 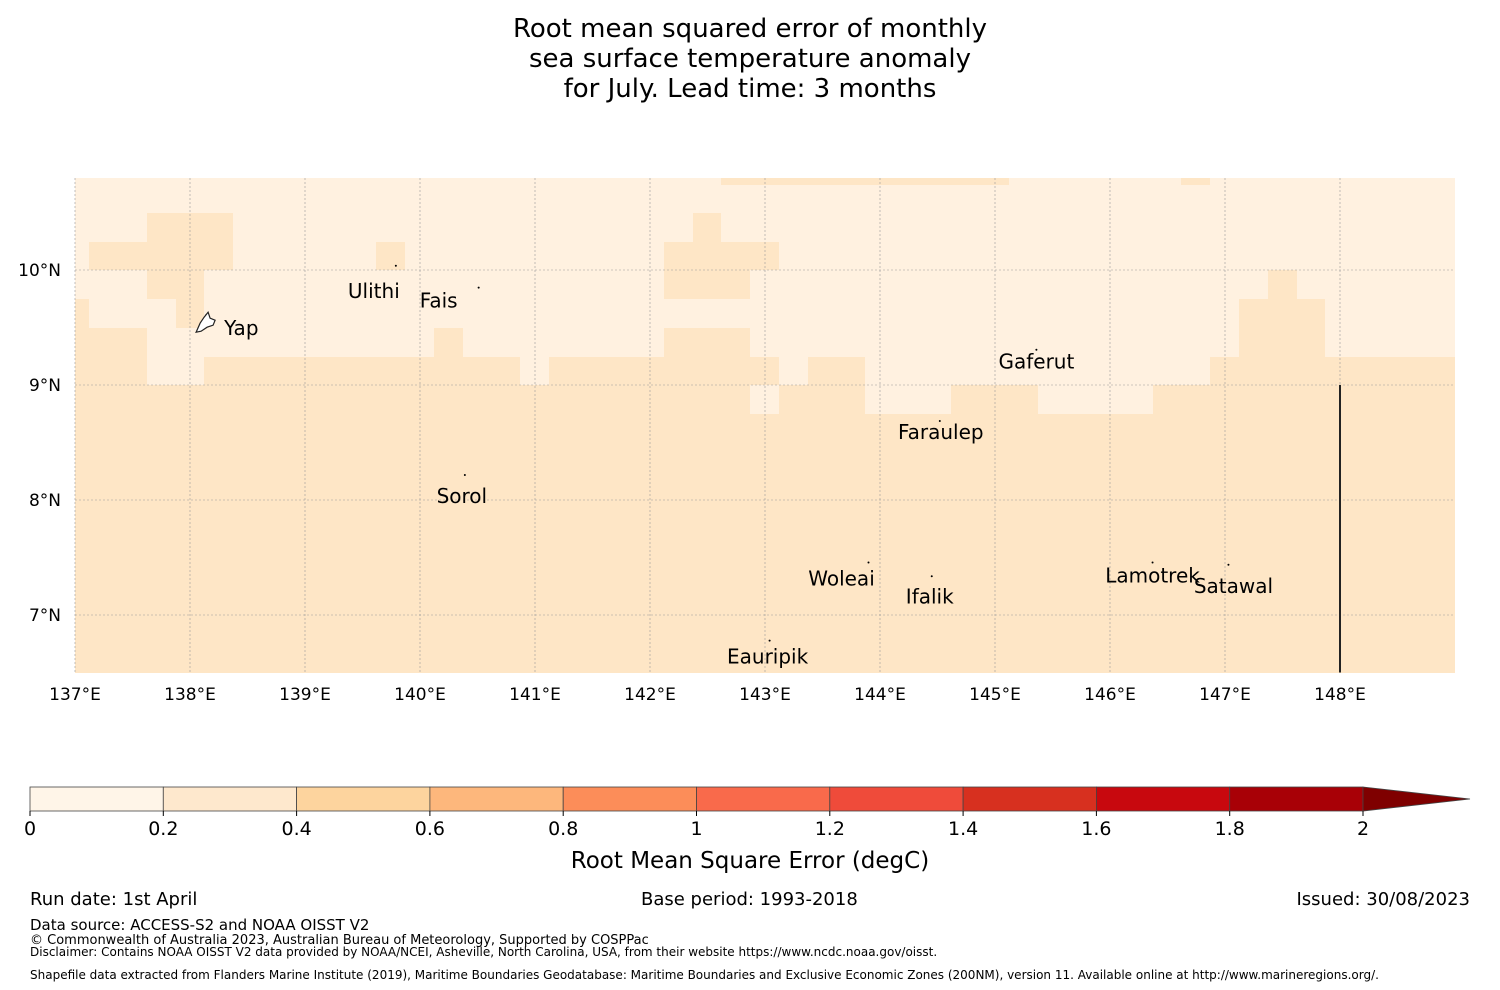 I want to click on lon-tick-label: 138°E, so click(x=190, y=695).